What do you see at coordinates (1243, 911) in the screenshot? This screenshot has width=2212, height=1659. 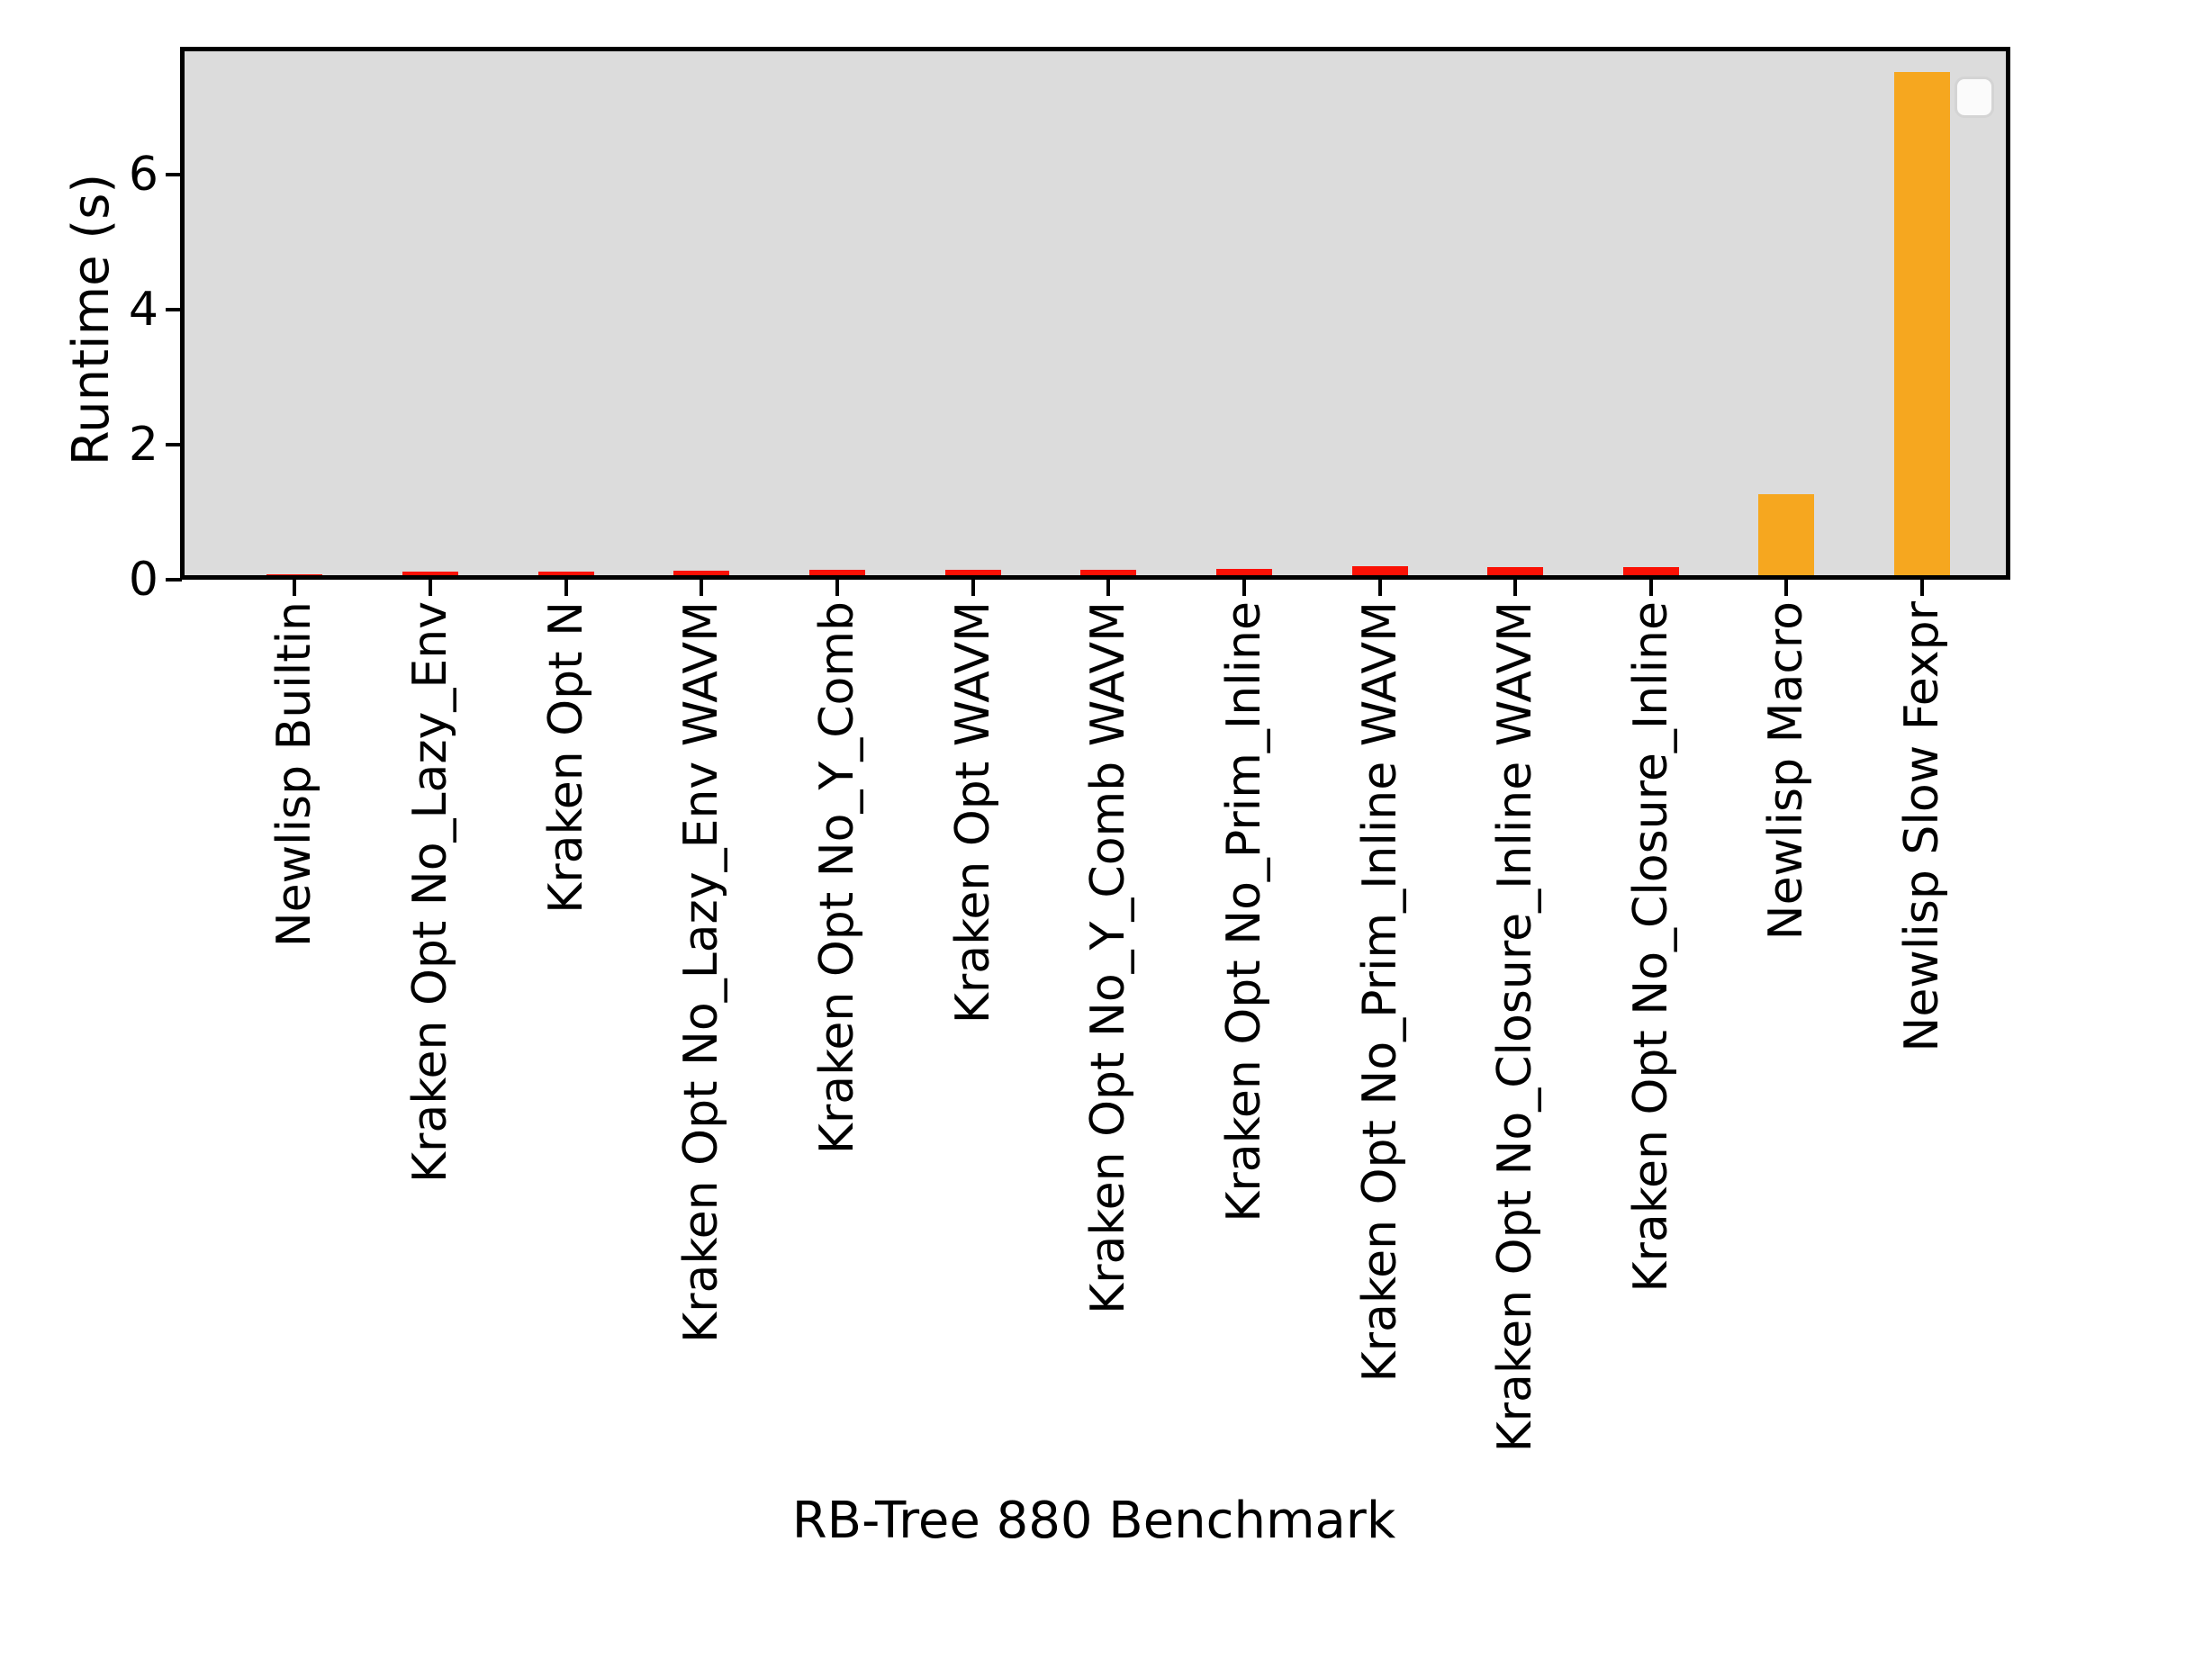 I see `x-tick-label: Kraken Opt No_Prim_Inline` at bounding box center [1243, 911].